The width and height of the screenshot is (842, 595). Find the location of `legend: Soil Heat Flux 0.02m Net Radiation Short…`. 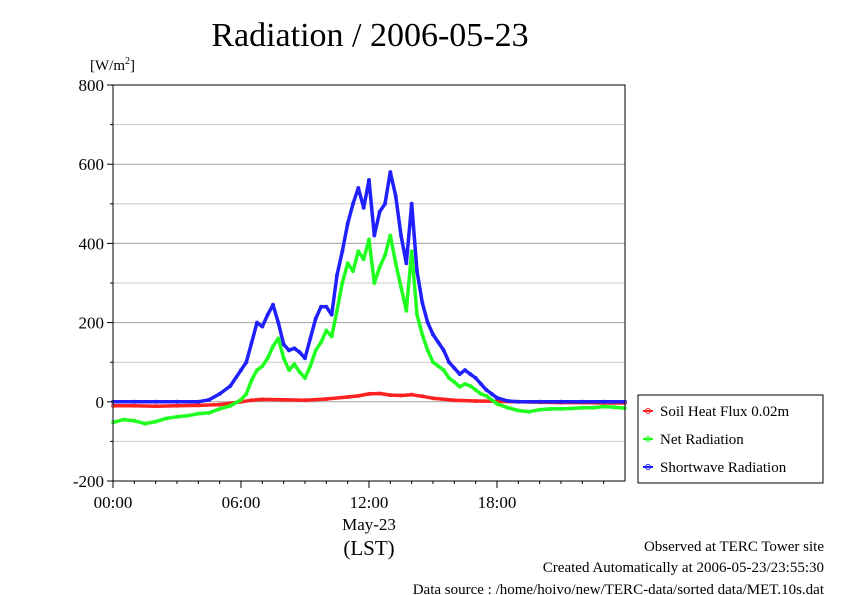

legend: Soil Heat Flux 0.02m Net Radiation Short… is located at coordinates (730, 439).